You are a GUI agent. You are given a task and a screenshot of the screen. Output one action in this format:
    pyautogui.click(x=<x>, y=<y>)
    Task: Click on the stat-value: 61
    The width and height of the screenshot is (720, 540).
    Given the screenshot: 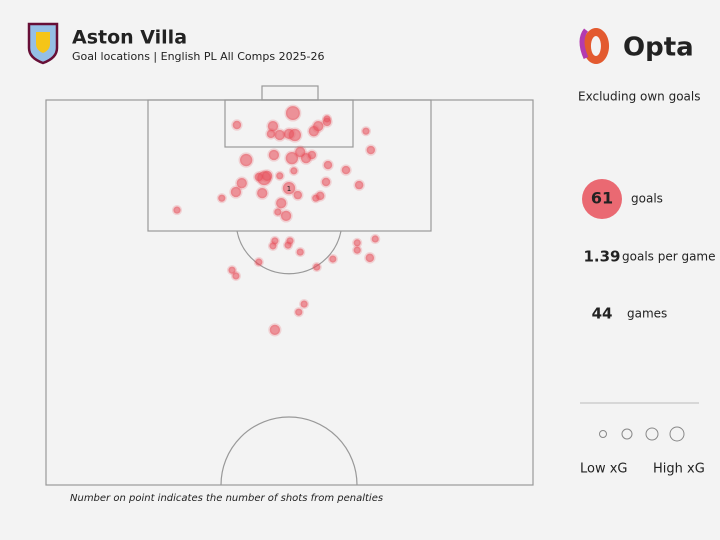 What is the action you would take?
    pyautogui.click(x=602, y=198)
    